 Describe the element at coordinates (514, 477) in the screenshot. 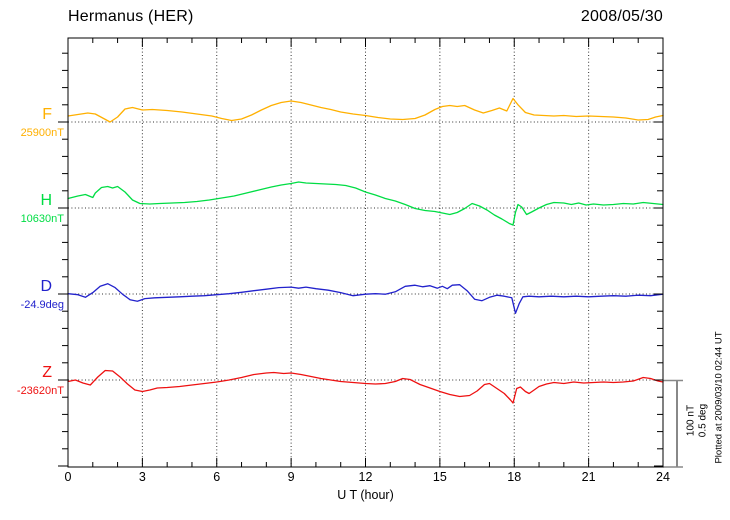

I see `x-tick-label: 18` at that location.